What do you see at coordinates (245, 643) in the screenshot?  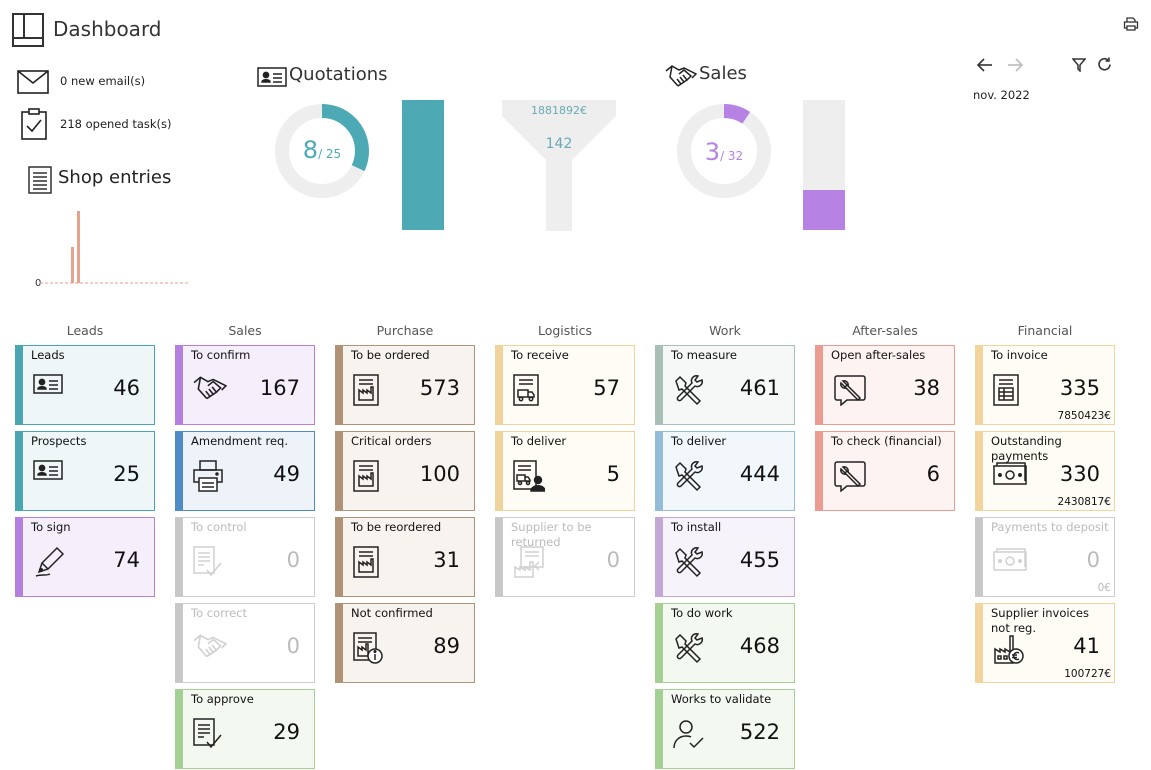 I see `card-to-correct: To correct 0` at bounding box center [245, 643].